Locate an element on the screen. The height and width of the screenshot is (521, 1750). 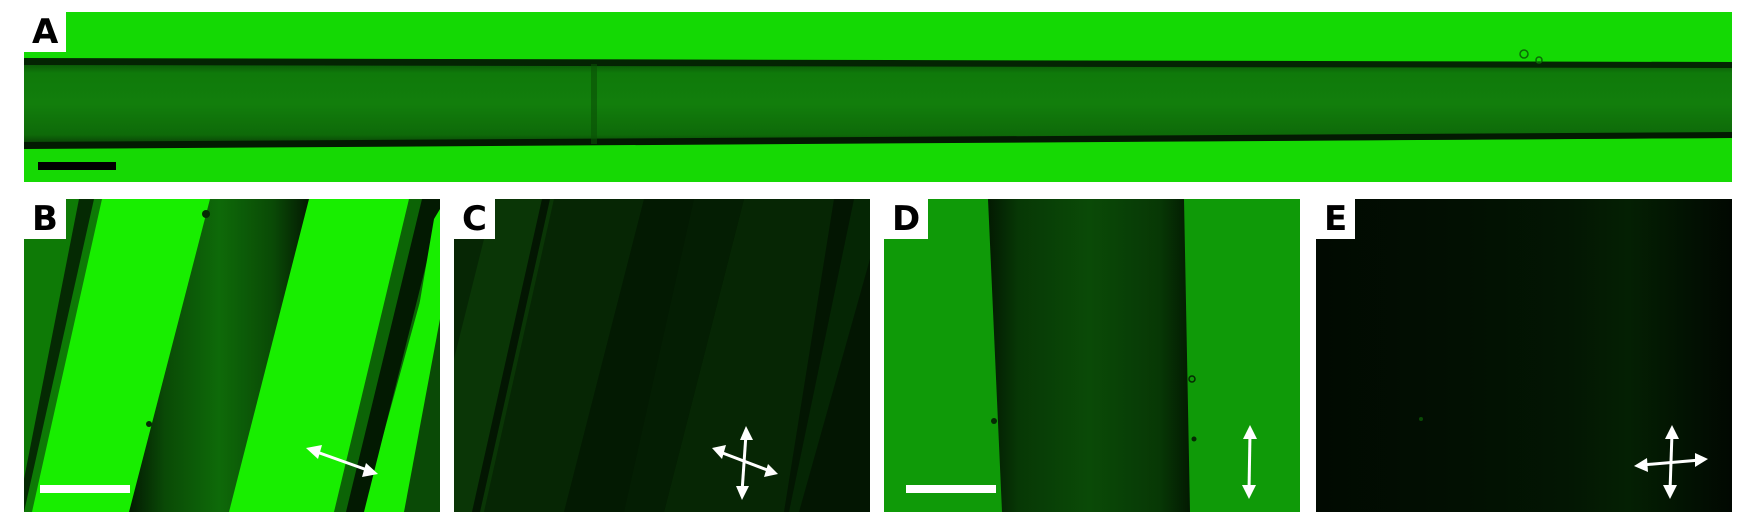
panel-e-image is located at coordinates (1524, 355).